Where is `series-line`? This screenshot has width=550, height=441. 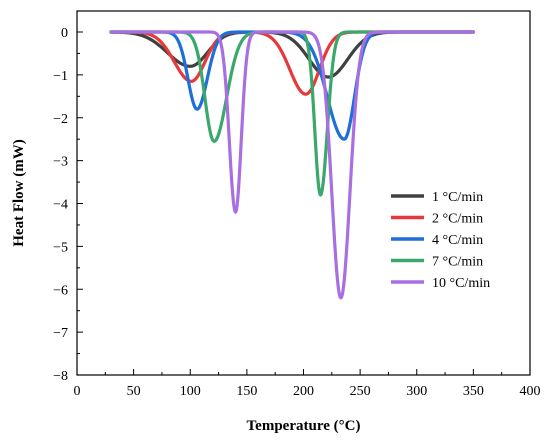
series-line is located at coordinates (292, 54).